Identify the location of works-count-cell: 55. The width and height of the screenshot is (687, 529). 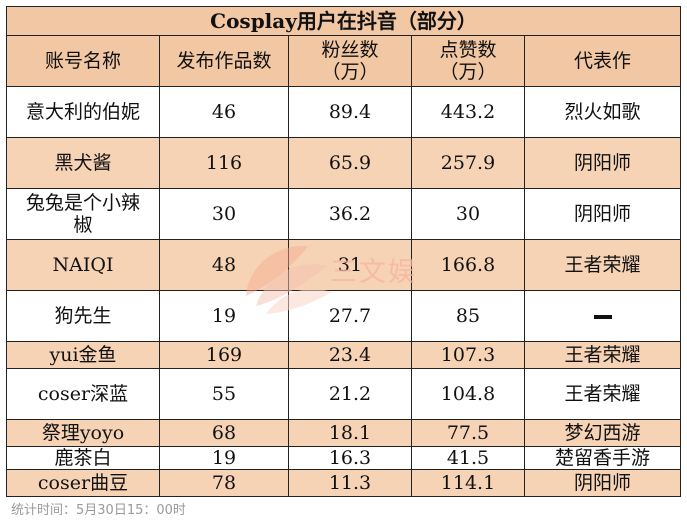
(224, 394).